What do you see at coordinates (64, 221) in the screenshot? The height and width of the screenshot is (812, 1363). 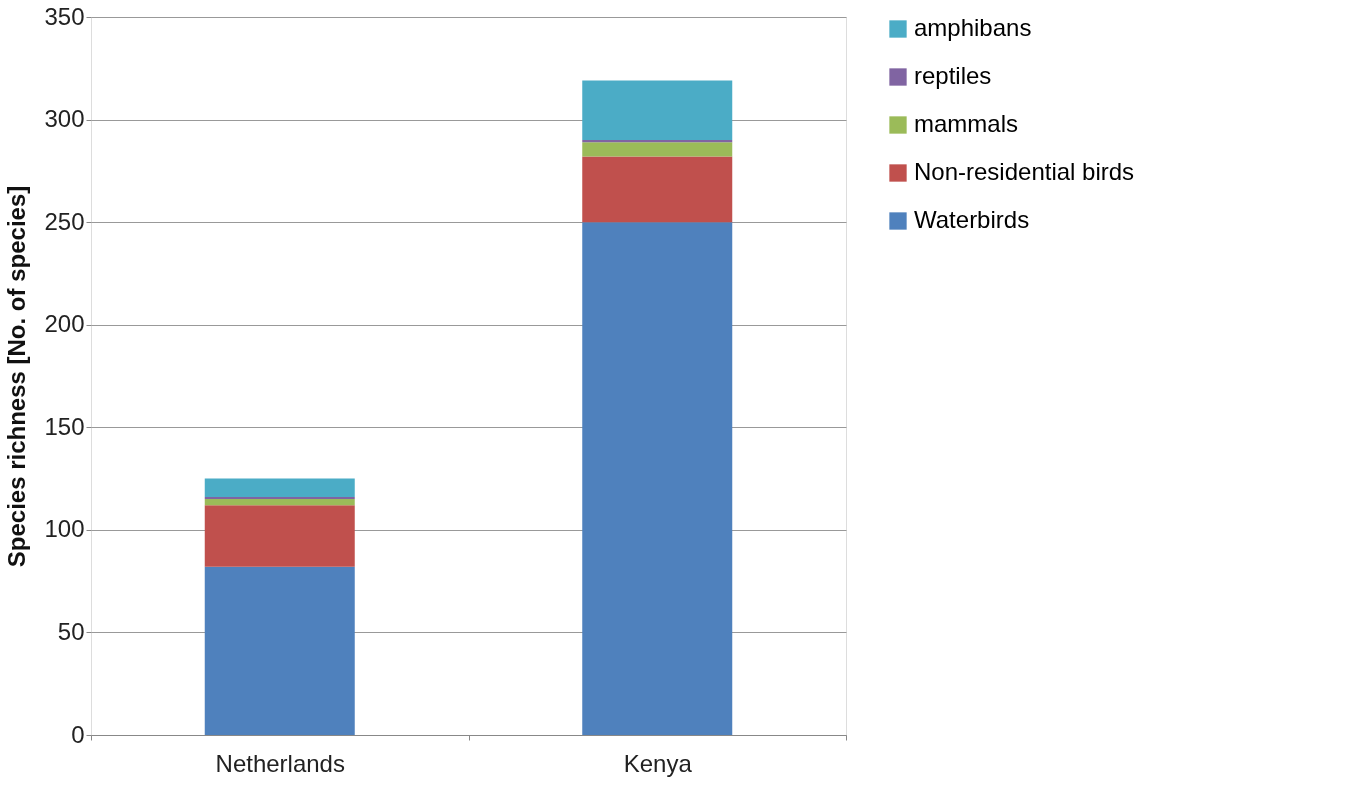 I see `y-tick-label: 250` at bounding box center [64, 221].